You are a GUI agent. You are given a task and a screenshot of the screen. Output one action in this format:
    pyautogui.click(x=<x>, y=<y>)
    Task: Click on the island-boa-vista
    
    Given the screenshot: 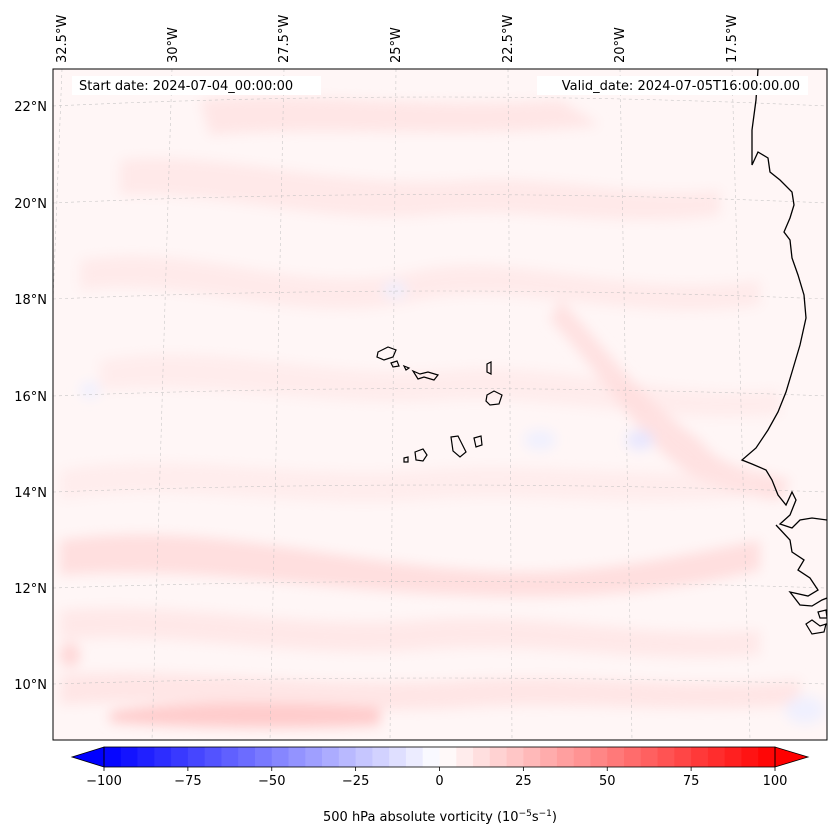 What is the action you would take?
    pyautogui.click(x=494, y=398)
    